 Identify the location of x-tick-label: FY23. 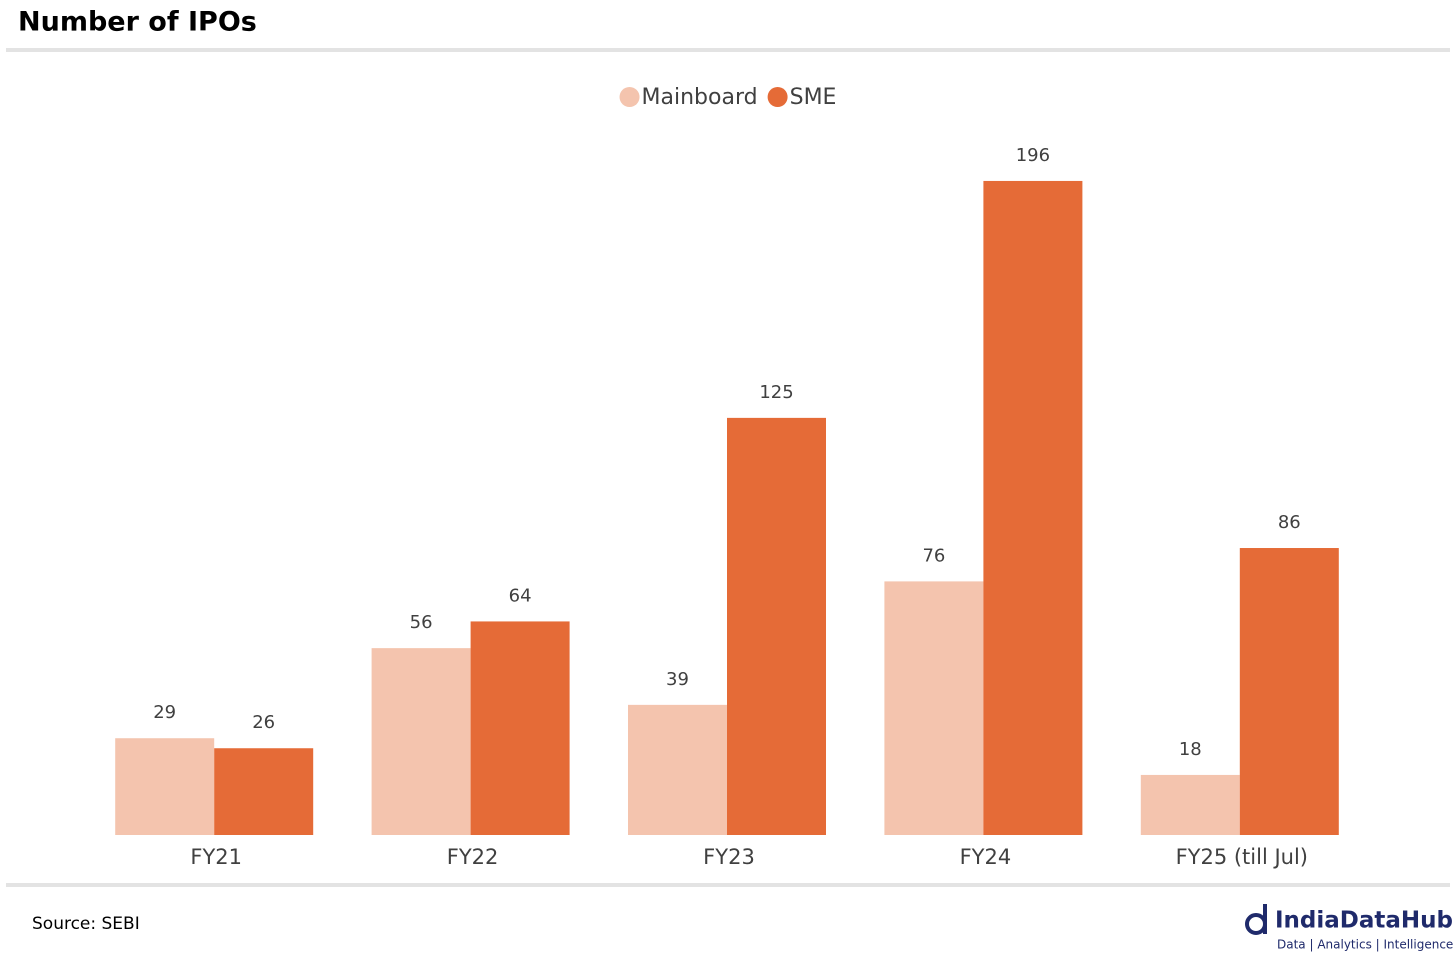
(729, 857).